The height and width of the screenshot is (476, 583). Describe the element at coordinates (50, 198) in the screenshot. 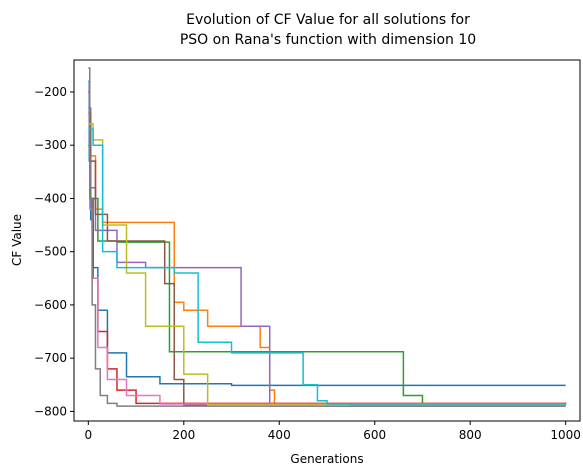

I see `y-tick-label: −400` at that location.